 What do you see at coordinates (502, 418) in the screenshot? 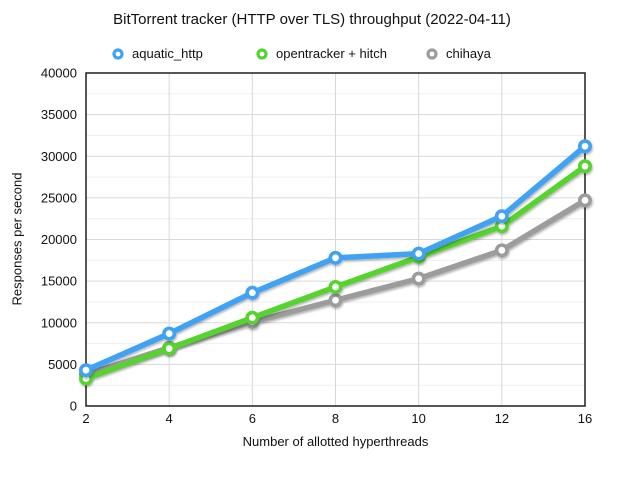
I see `x-tick-label: 12` at bounding box center [502, 418].